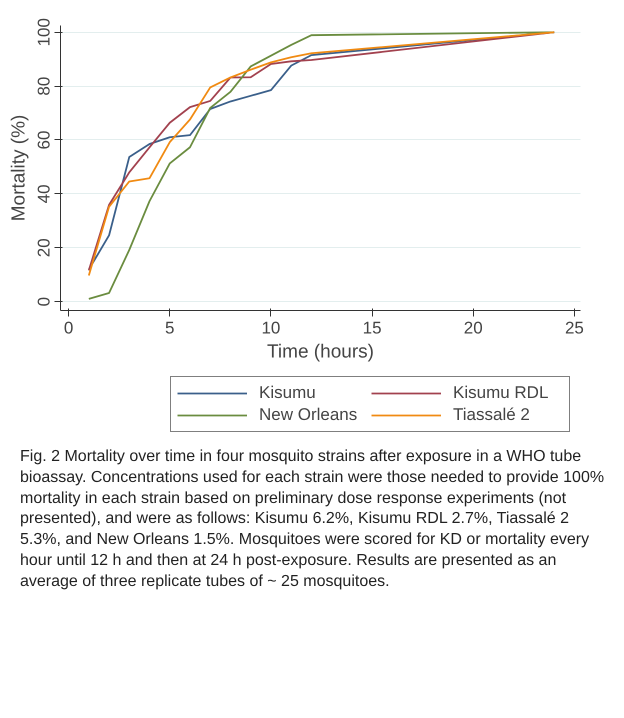  I want to click on y-tick-label: 0, so click(44, 301).